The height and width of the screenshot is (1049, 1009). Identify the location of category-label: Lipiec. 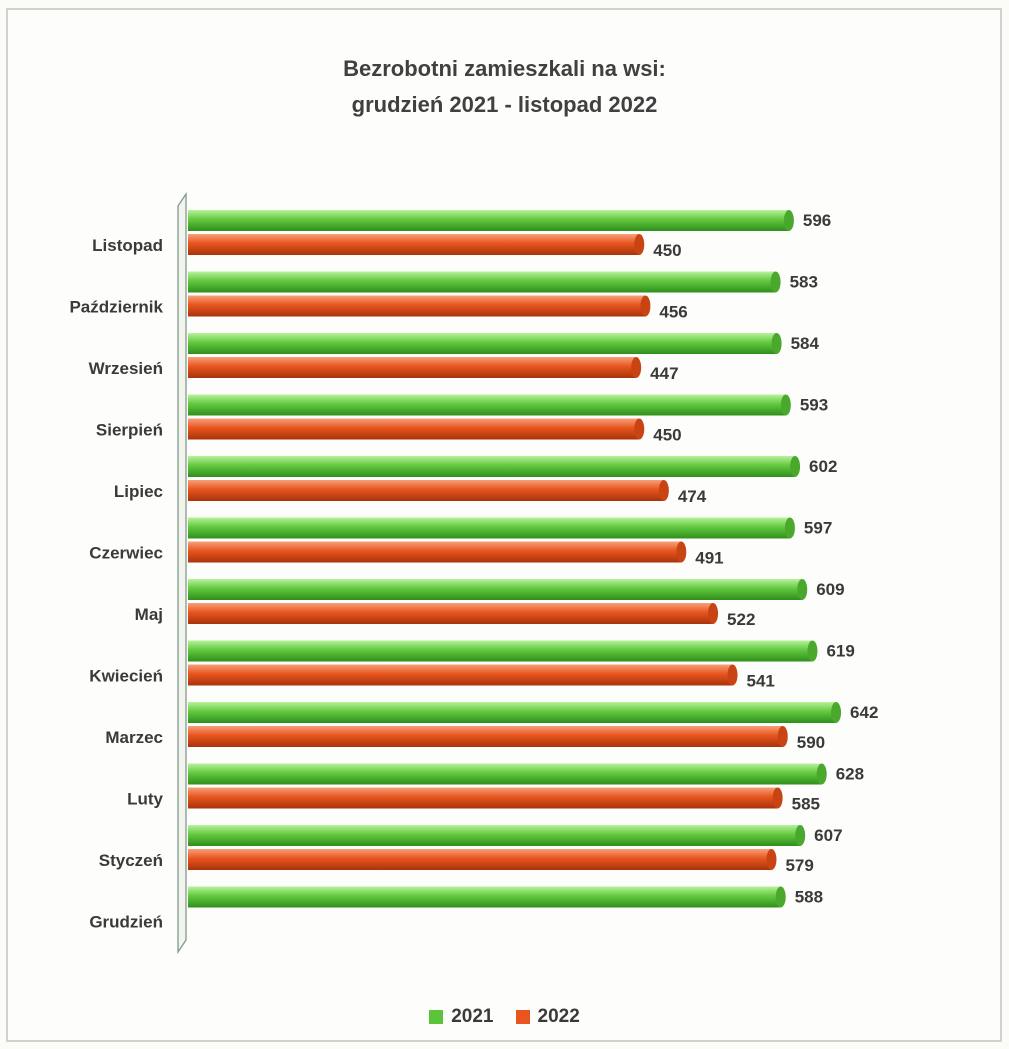
(138, 491).